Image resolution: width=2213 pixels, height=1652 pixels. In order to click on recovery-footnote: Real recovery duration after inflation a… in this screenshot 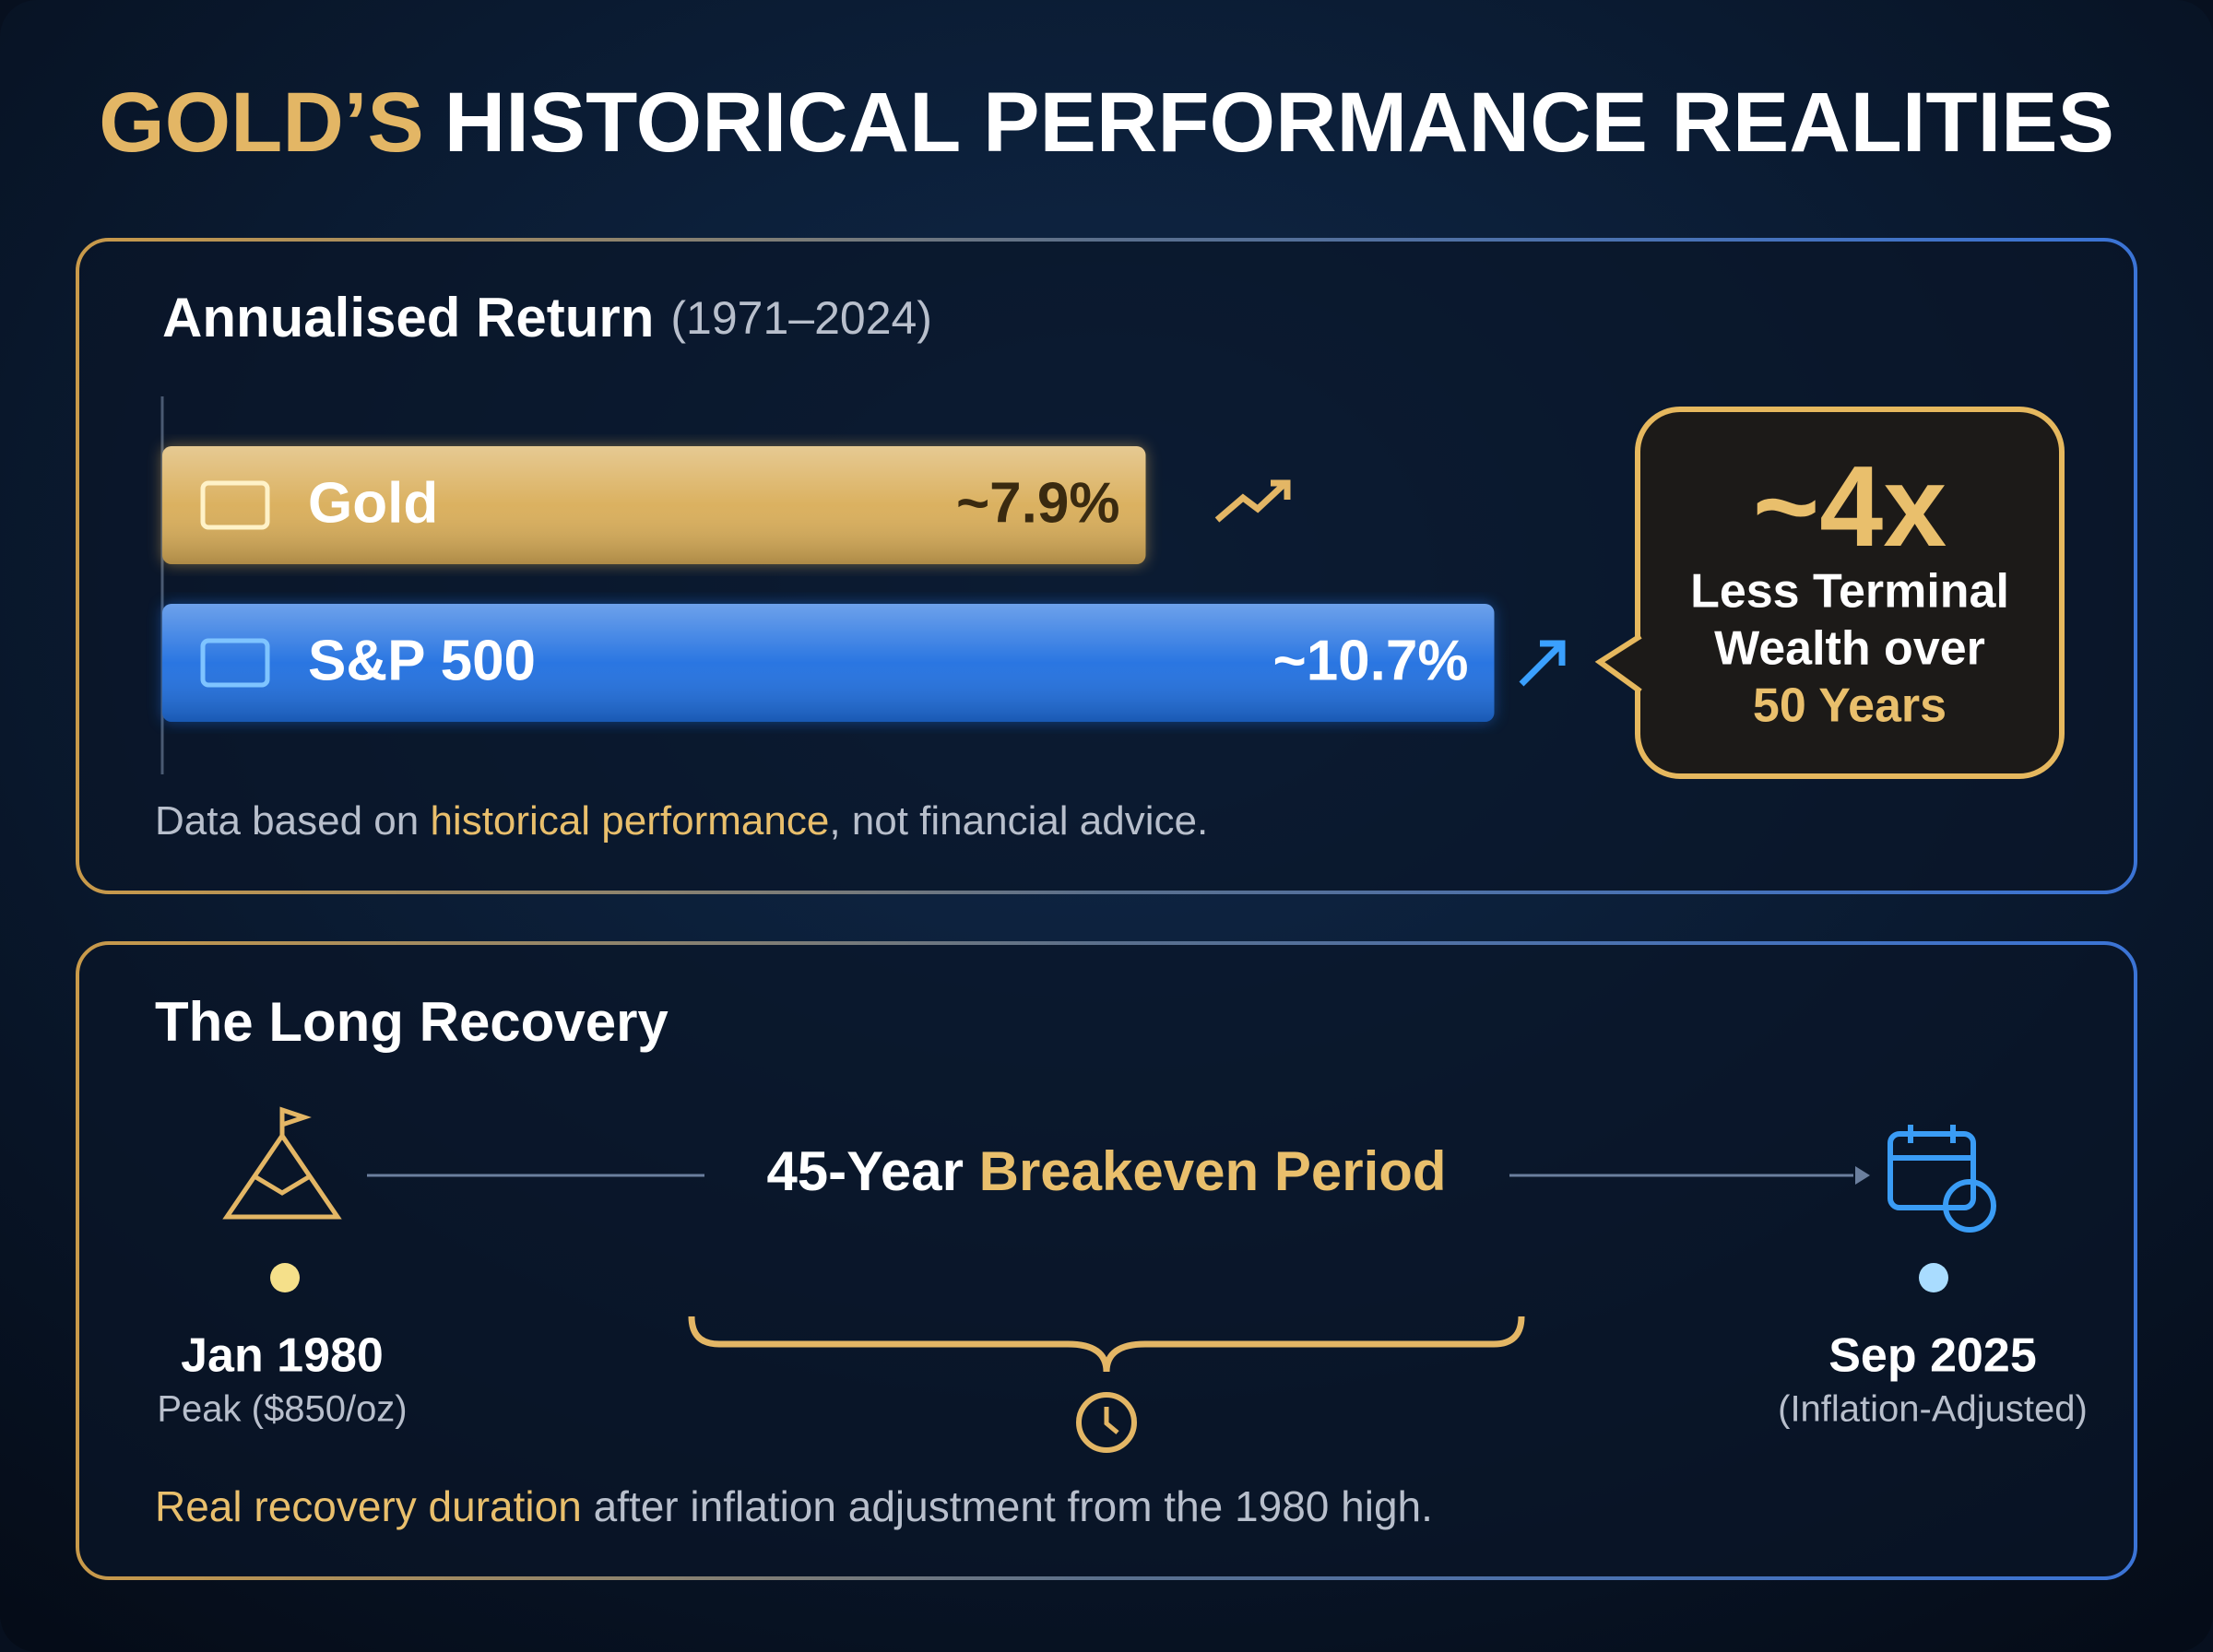, I will do `click(794, 1506)`.